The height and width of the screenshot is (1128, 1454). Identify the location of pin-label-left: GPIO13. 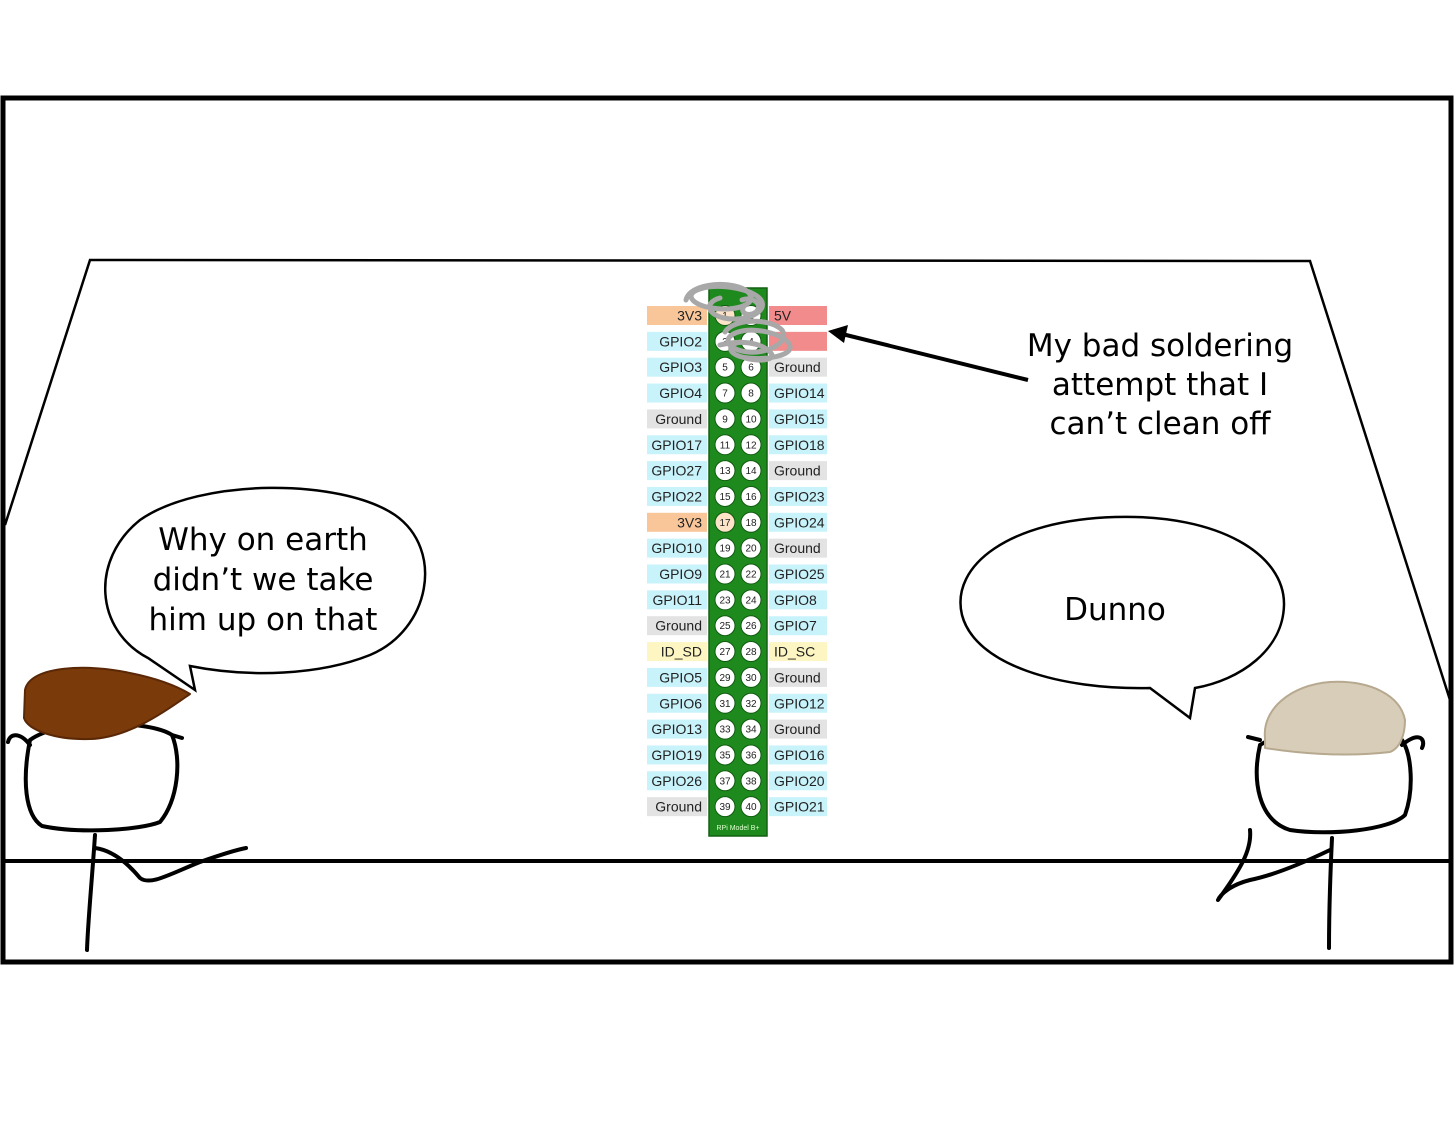
(676, 729).